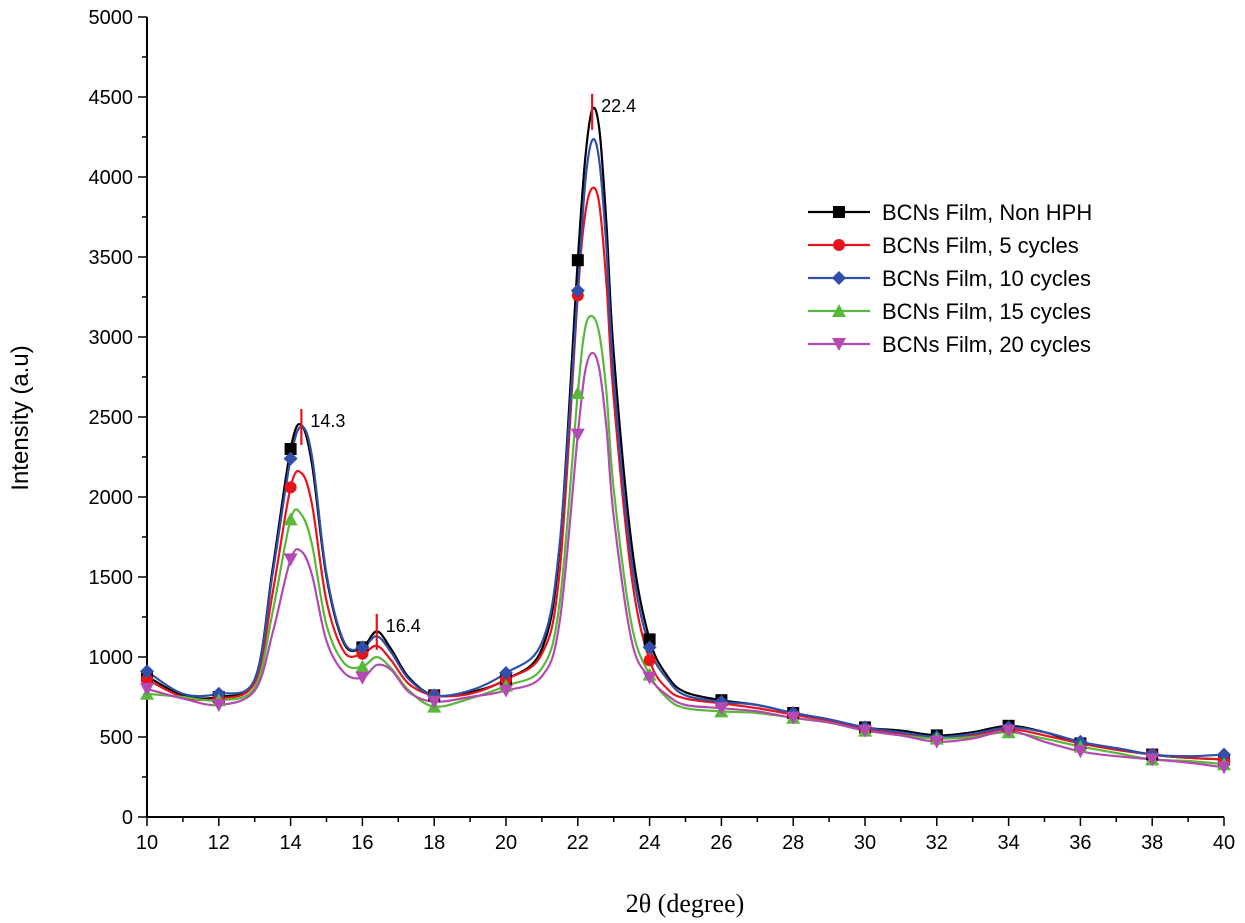 The height and width of the screenshot is (923, 1245). What do you see at coordinates (111, 498) in the screenshot?
I see `y-tick-label: 2000` at bounding box center [111, 498].